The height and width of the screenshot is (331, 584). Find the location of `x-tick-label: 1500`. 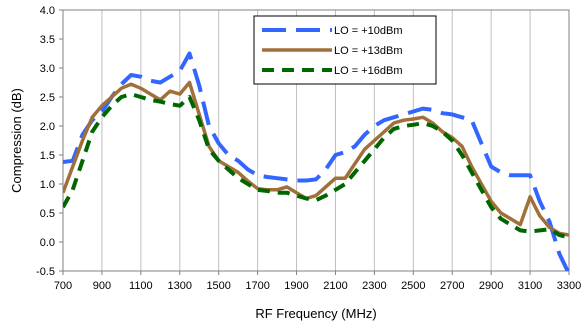

x-tick-label: 1500 is located at coordinates (218, 286).